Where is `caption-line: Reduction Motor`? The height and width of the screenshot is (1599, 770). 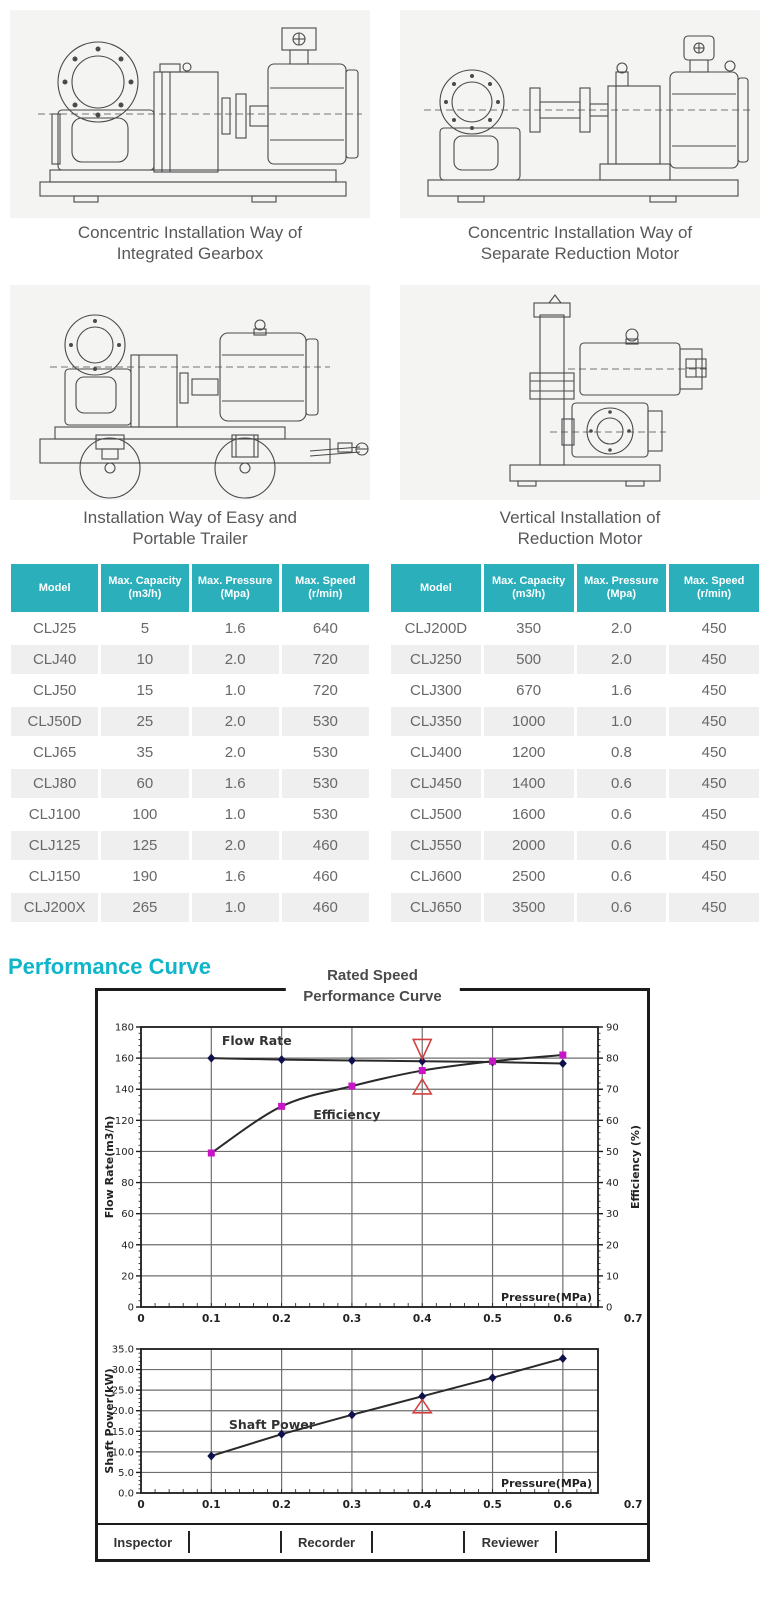 caption-line: Reduction Motor is located at coordinates (580, 538).